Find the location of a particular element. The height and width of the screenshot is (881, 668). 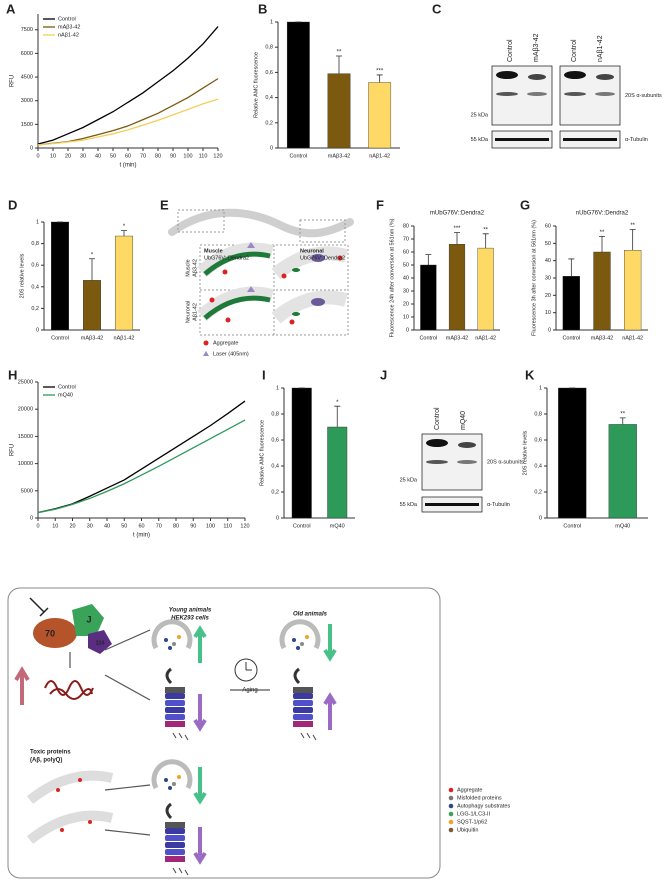

y-tick-label: 0,2 is located at coordinates (269, 123).